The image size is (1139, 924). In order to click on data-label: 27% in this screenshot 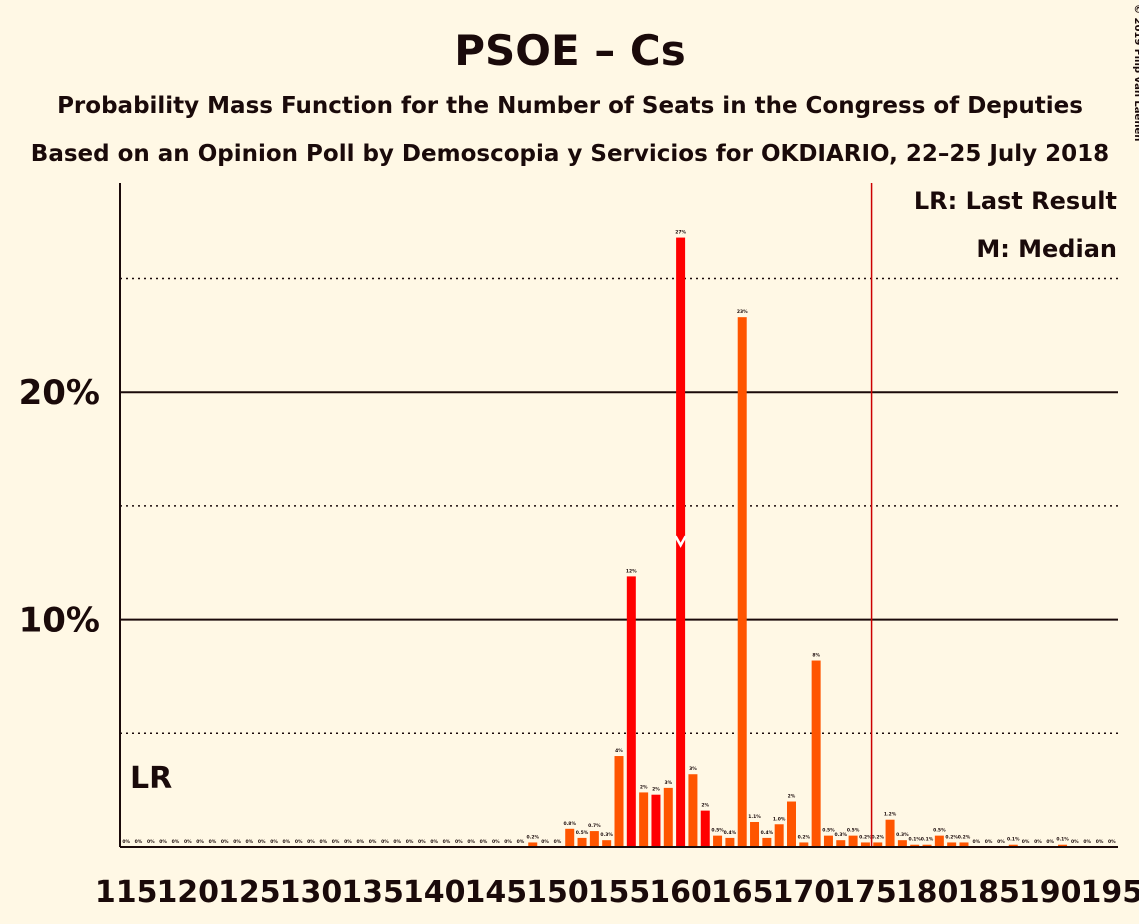, I will do `click(680, 233)`.